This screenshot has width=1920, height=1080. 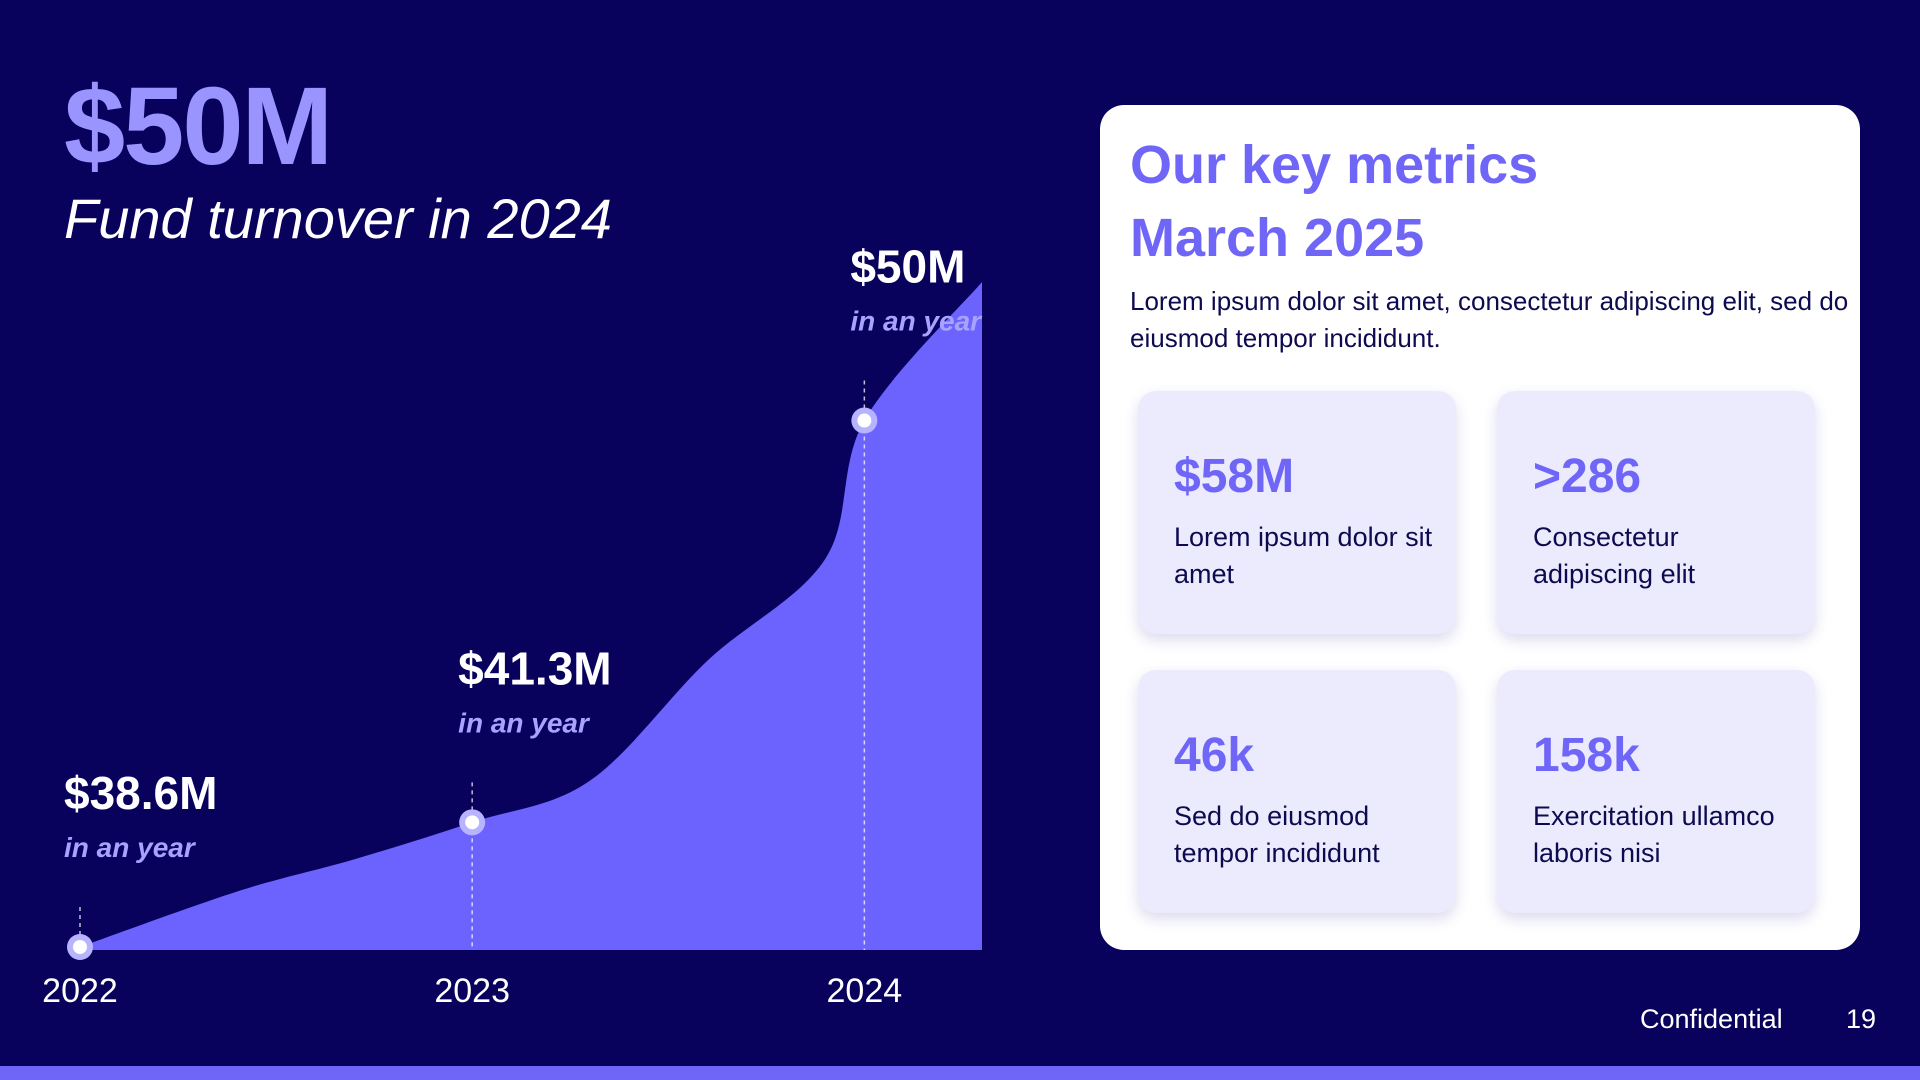 What do you see at coordinates (1656, 512) in the screenshot?
I see `metric-tile-2: >286 Consectetur adipiscing elit` at bounding box center [1656, 512].